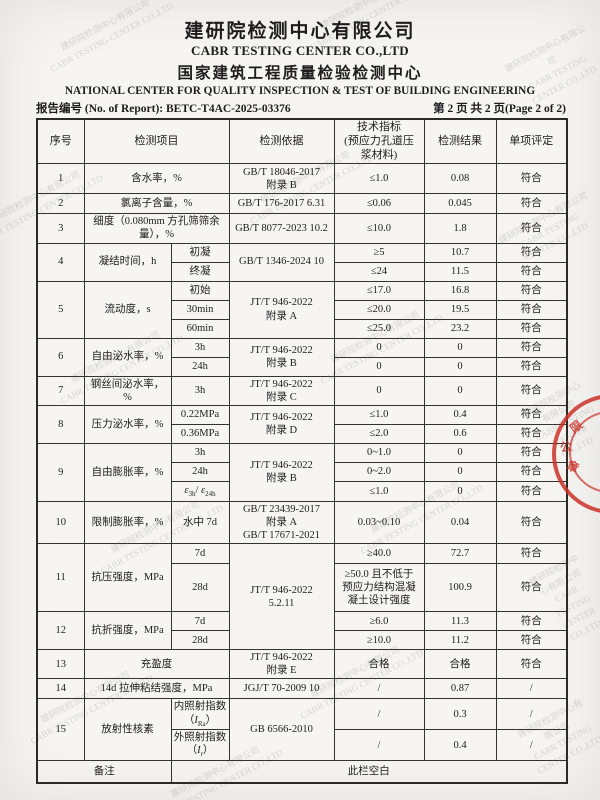 The image size is (600, 800). I want to click on tech-indicator: ≥5, so click(379, 252).